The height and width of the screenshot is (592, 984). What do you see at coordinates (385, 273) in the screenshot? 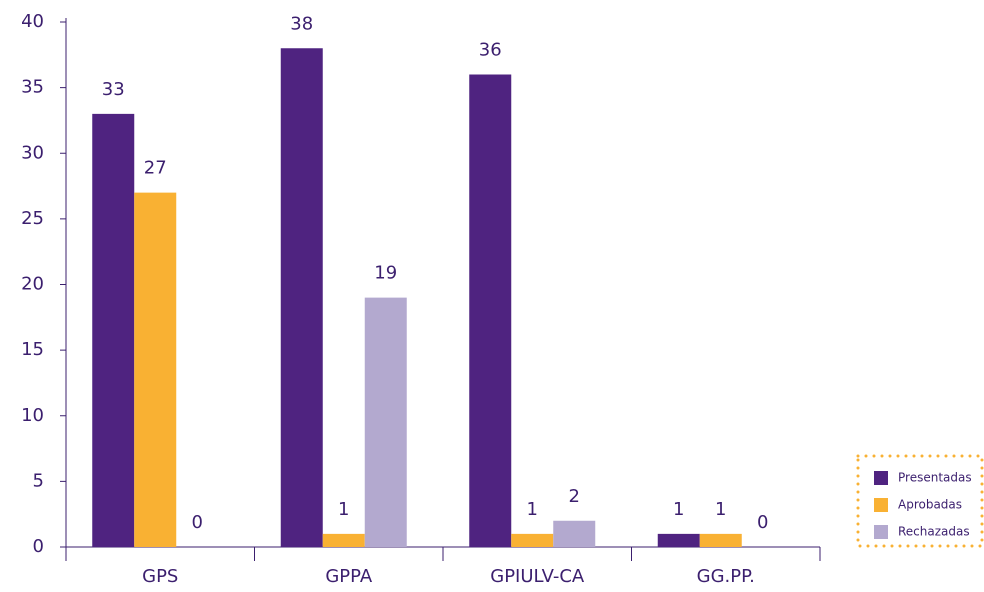
I see `value-label: 19` at bounding box center [385, 273].